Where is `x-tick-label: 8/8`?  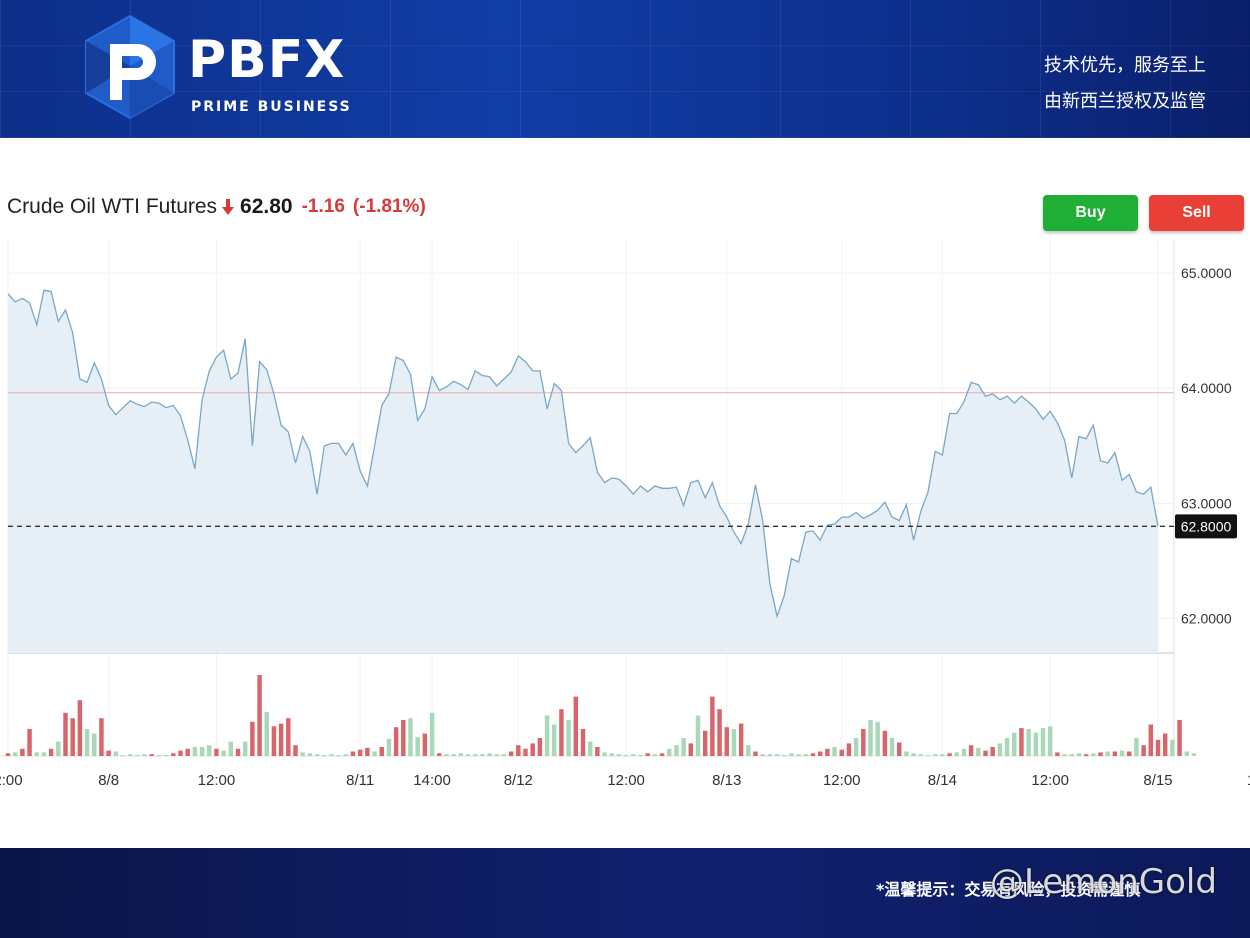 x-tick-label: 8/8 is located at coordinates (108, 780).